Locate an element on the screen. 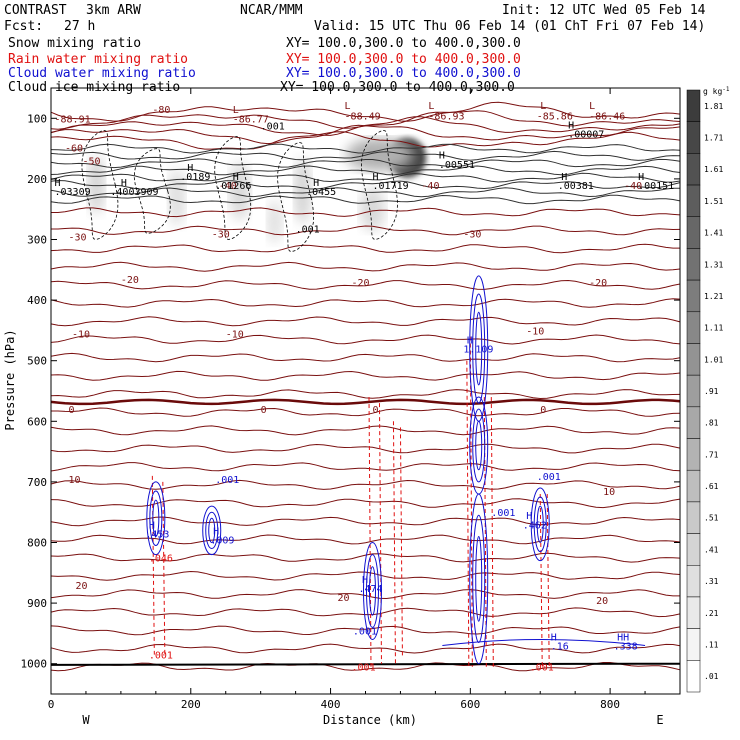  isotherm-label-14: -10 is located at coordinates (535, 331).